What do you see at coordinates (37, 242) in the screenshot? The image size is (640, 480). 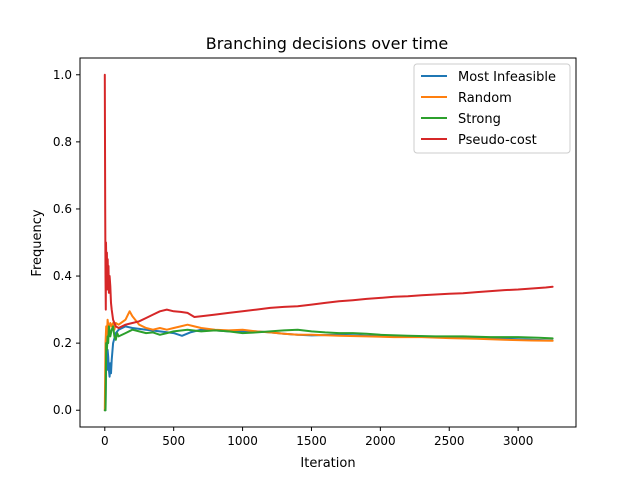 I see `y-axis-label: Frequency` at bounding box center [37, 242].